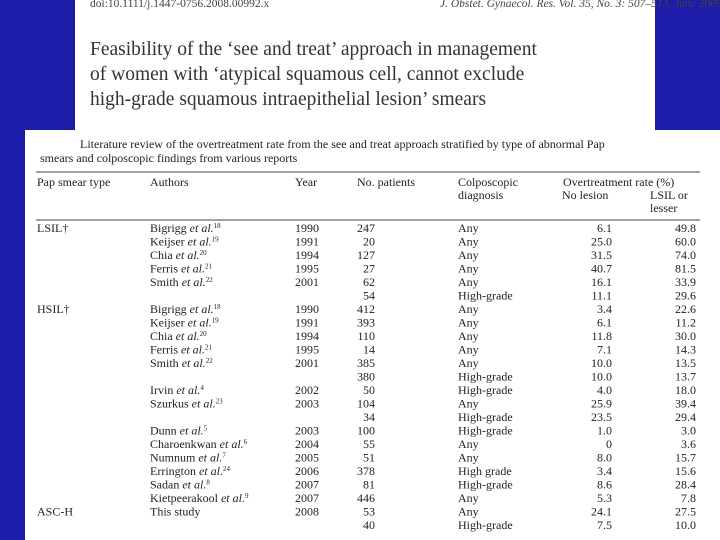 The width and height of the screenshot is (720, 540). I want to click on patients: 393, so click(366, 323).